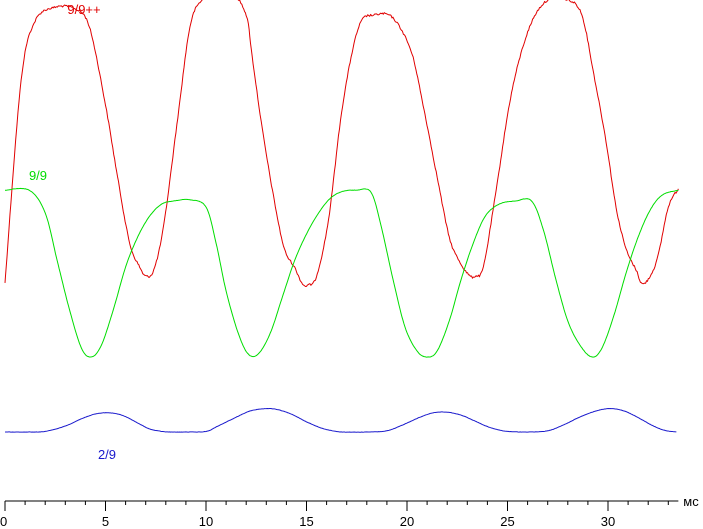  I want to click on series-2-9-line, so click(340, 420).